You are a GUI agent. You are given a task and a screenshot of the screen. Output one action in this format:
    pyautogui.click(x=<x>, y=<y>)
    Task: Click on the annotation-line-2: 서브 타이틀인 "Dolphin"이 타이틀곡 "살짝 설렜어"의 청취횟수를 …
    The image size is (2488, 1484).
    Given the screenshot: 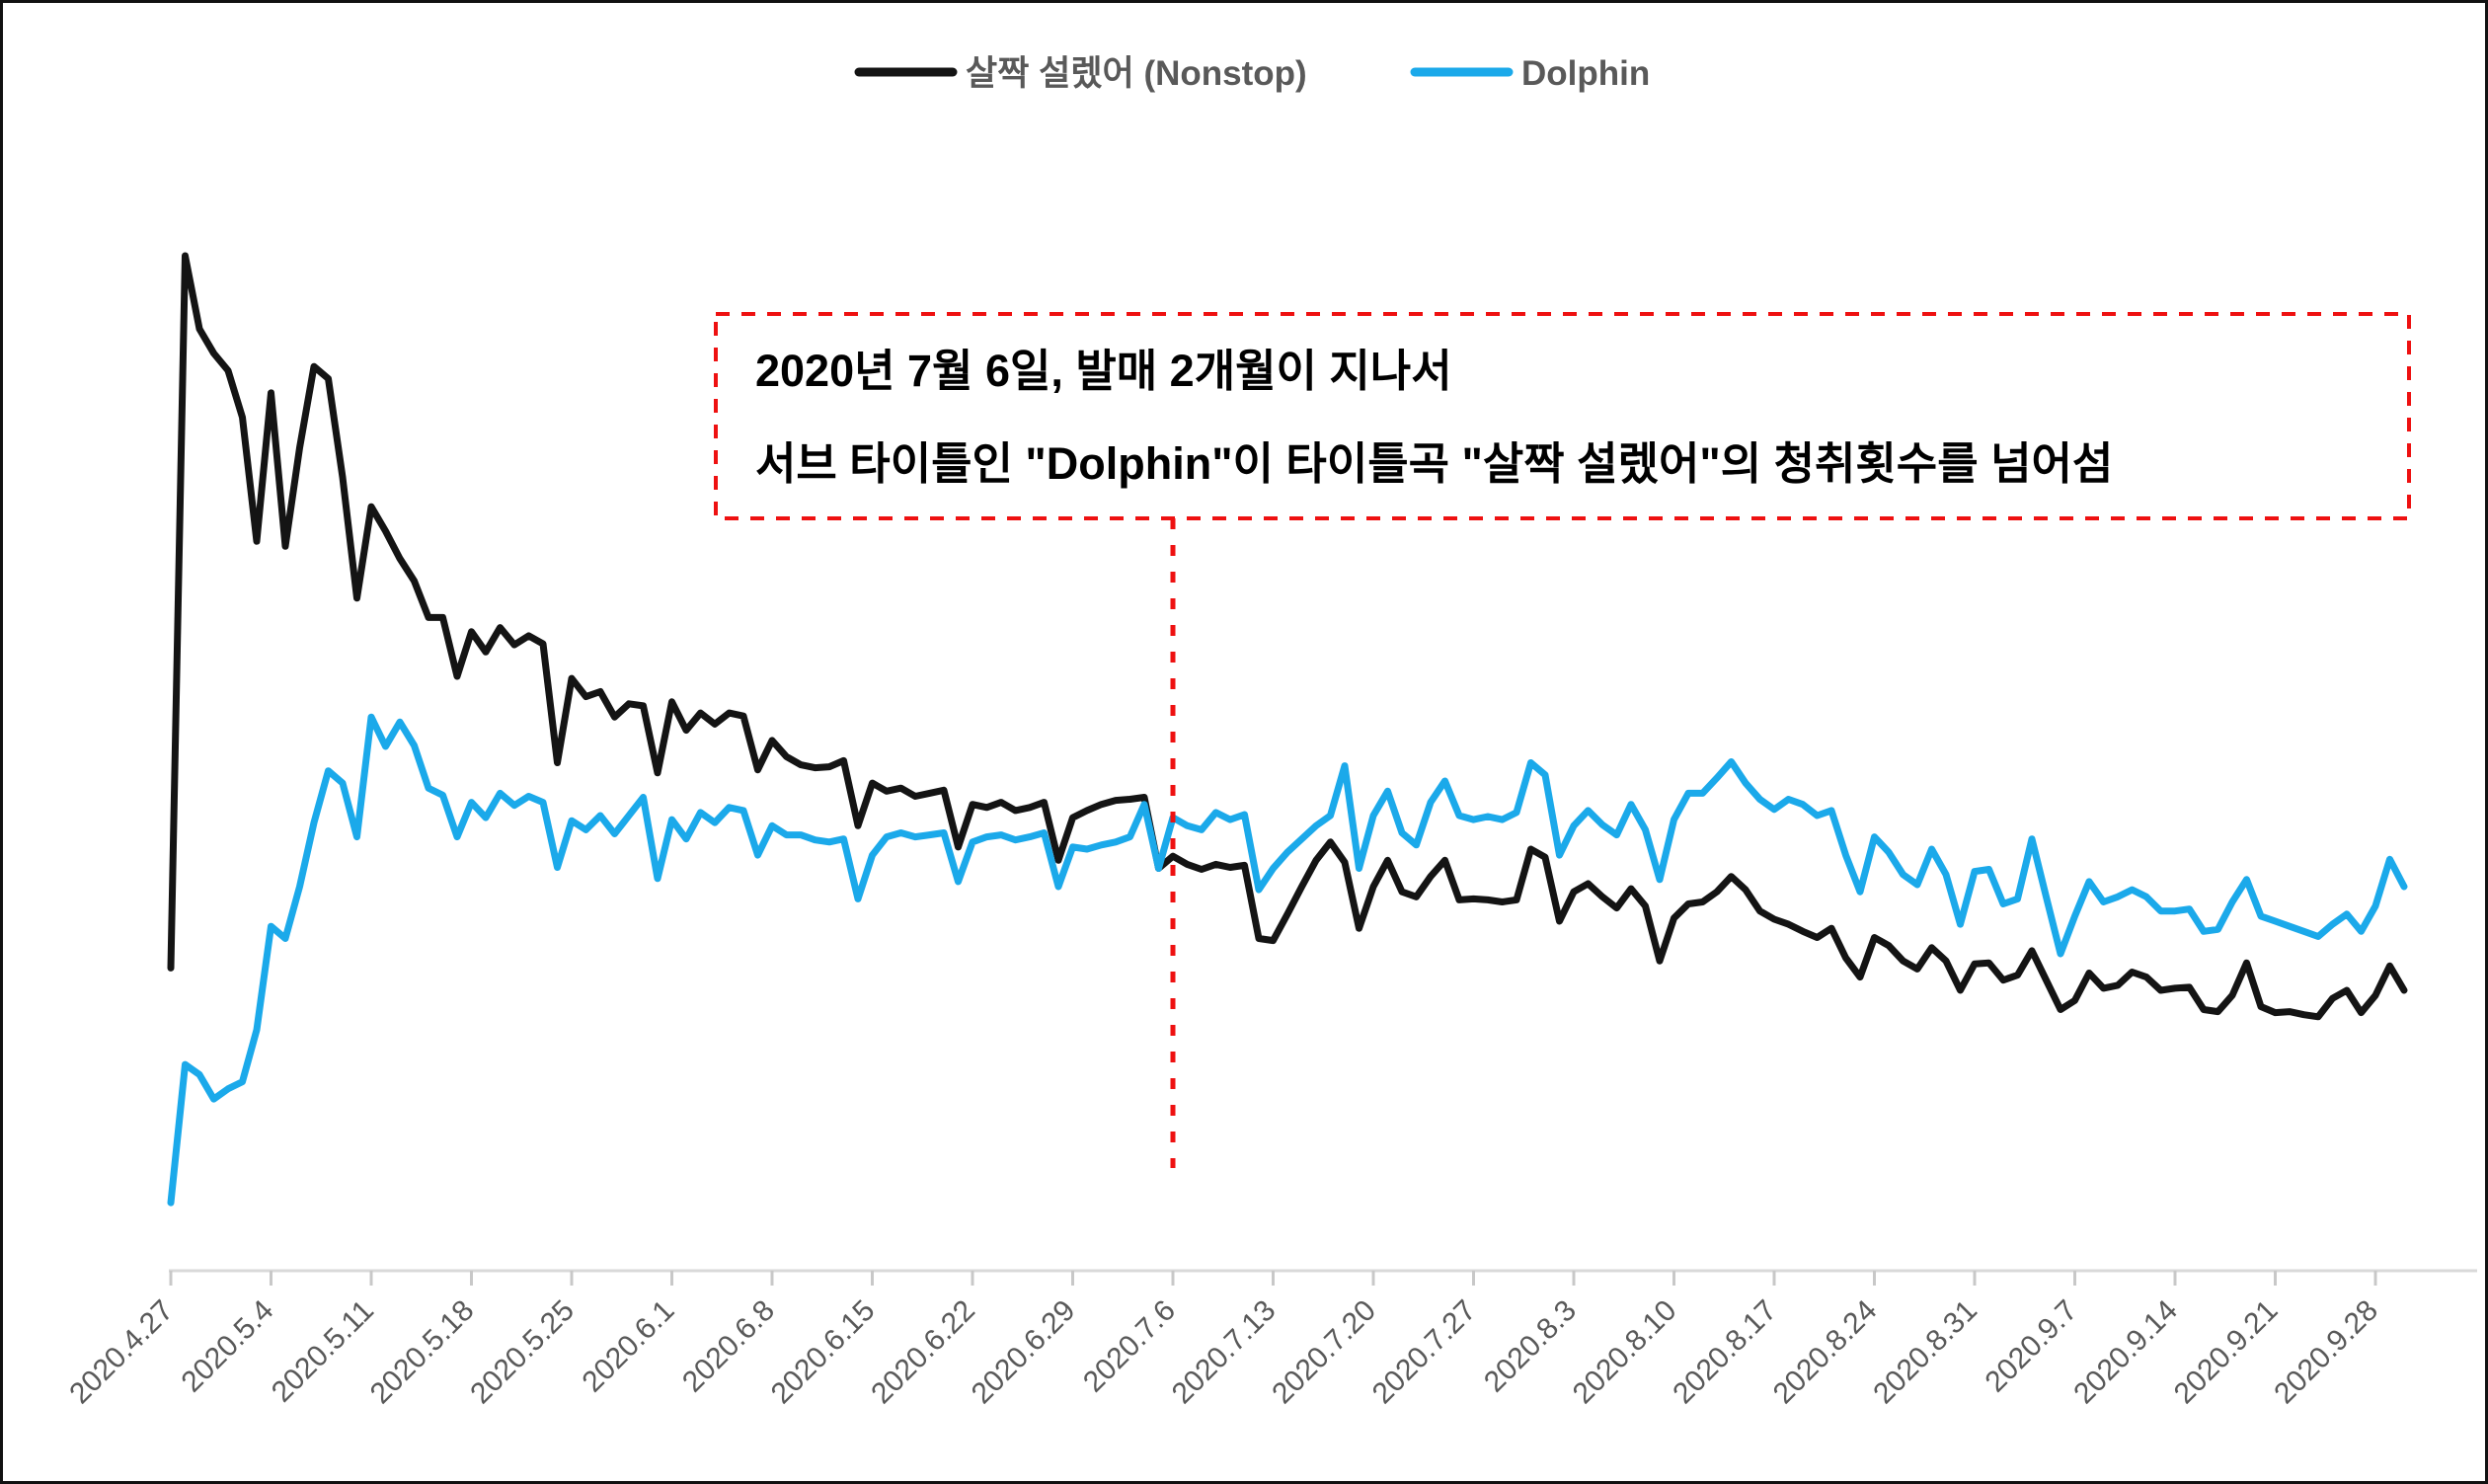 What is the action you would take?
    pyautogui.click(x=1434, y=463)
    